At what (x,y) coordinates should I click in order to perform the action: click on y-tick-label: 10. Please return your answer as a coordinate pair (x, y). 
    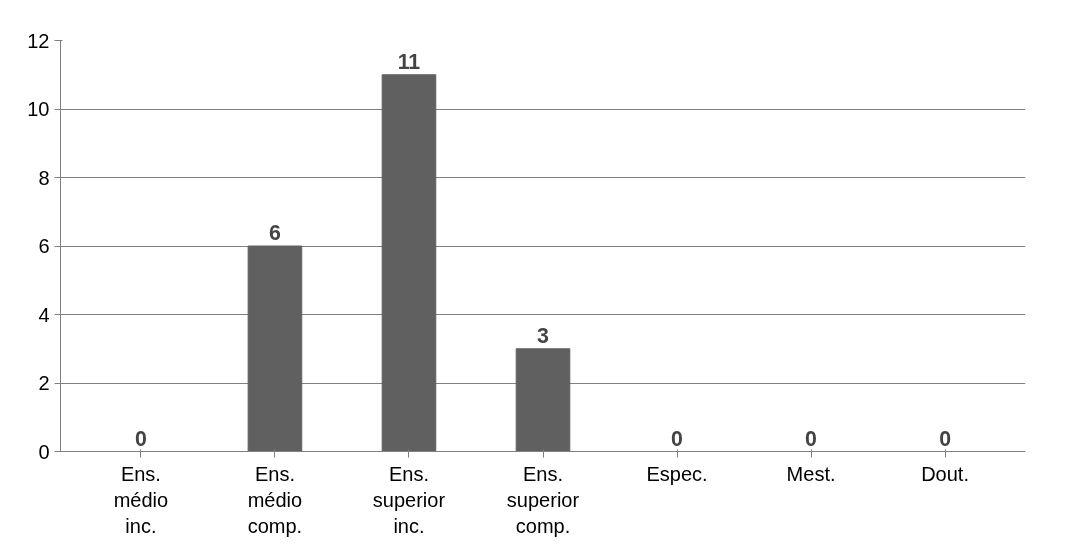
    Looking at the image, I should click on (38, 109).